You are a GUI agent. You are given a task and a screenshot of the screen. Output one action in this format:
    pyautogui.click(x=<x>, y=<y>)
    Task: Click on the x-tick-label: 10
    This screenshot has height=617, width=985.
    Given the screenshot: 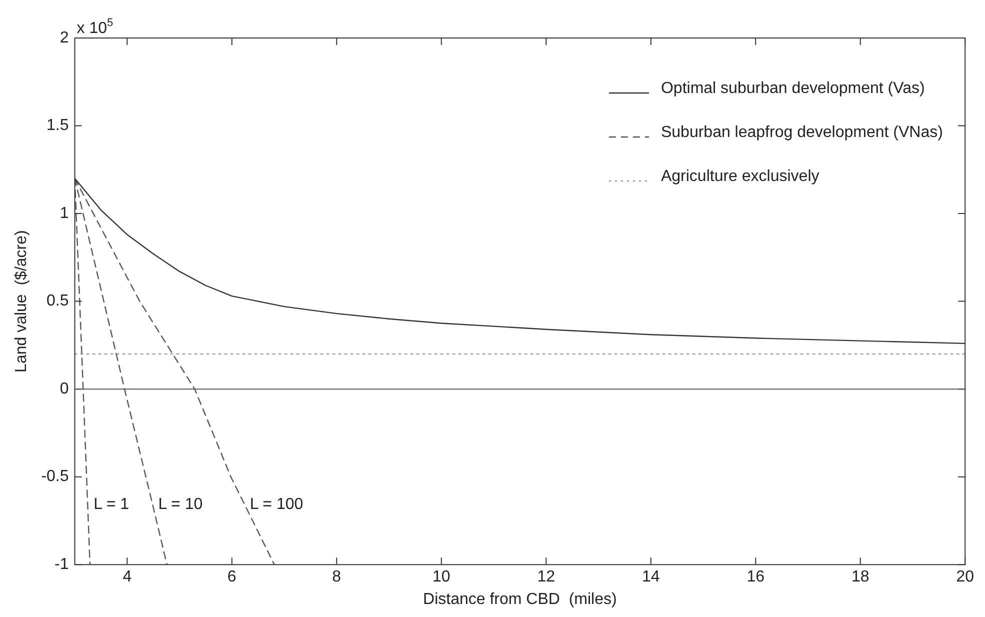 What is the action you would take?
    pyautogui.click(x=441, y=577)
    